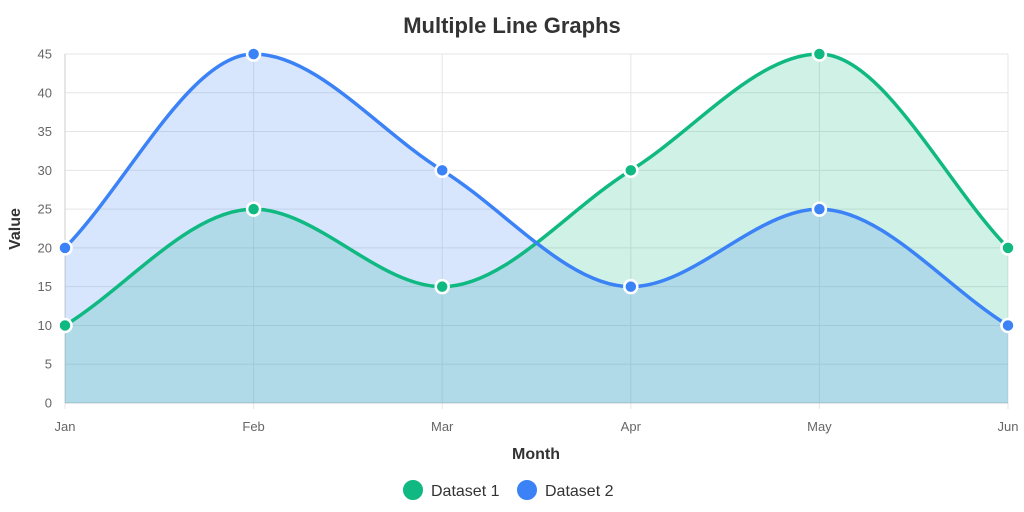  What do you see at coordinates (45, 170) in the screenshot?
I see `y-tick-label: 30` at bounding box center [45, 170].